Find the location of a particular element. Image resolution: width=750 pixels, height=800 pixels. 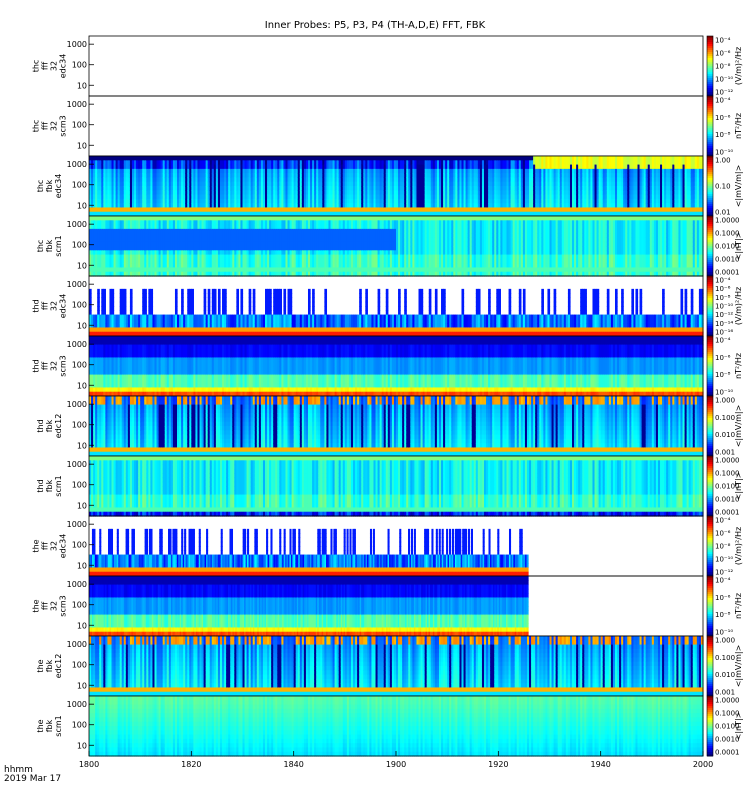

panel-label: thcfff32scm3 is located at coordinates (50, 125).